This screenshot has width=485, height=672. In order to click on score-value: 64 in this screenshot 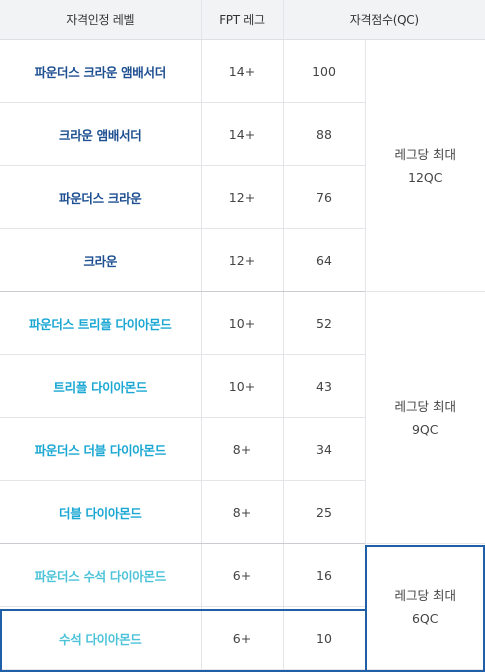, I will do `click(323, 260)`.